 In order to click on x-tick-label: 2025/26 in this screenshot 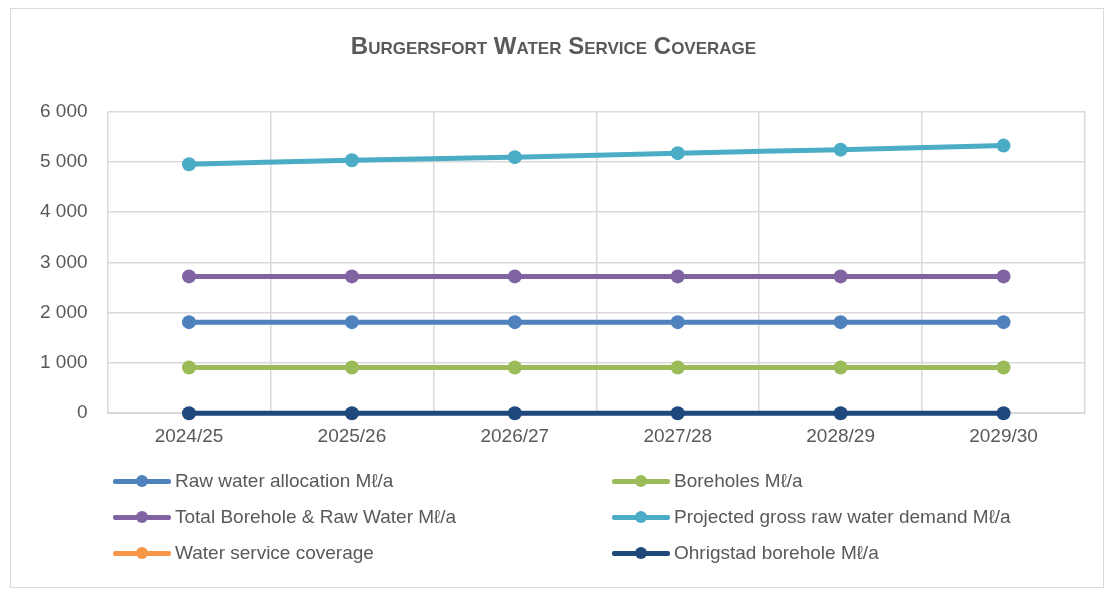, I will do `click(352, 435)`.